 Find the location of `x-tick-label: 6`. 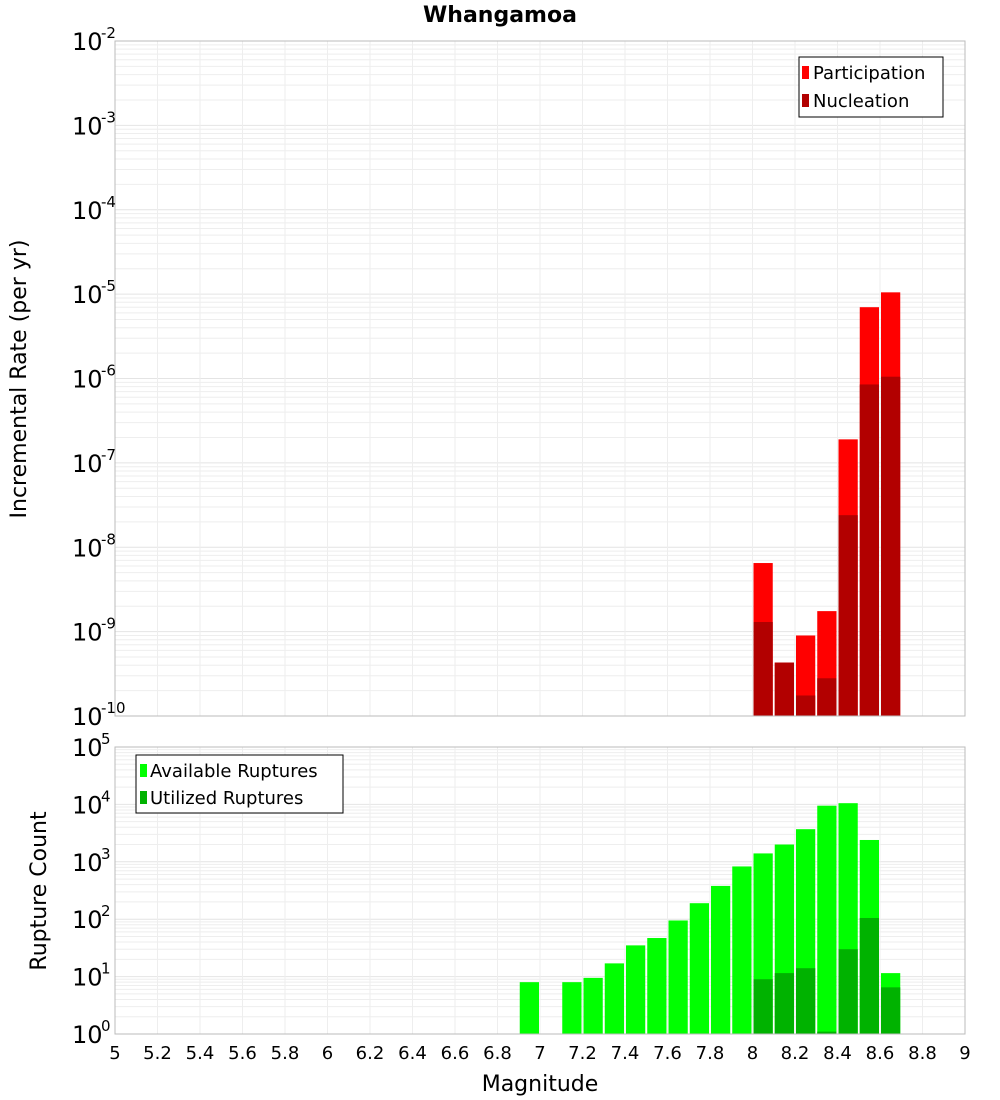

x-tick-label: 6 is located at coordinates (327, 1053).